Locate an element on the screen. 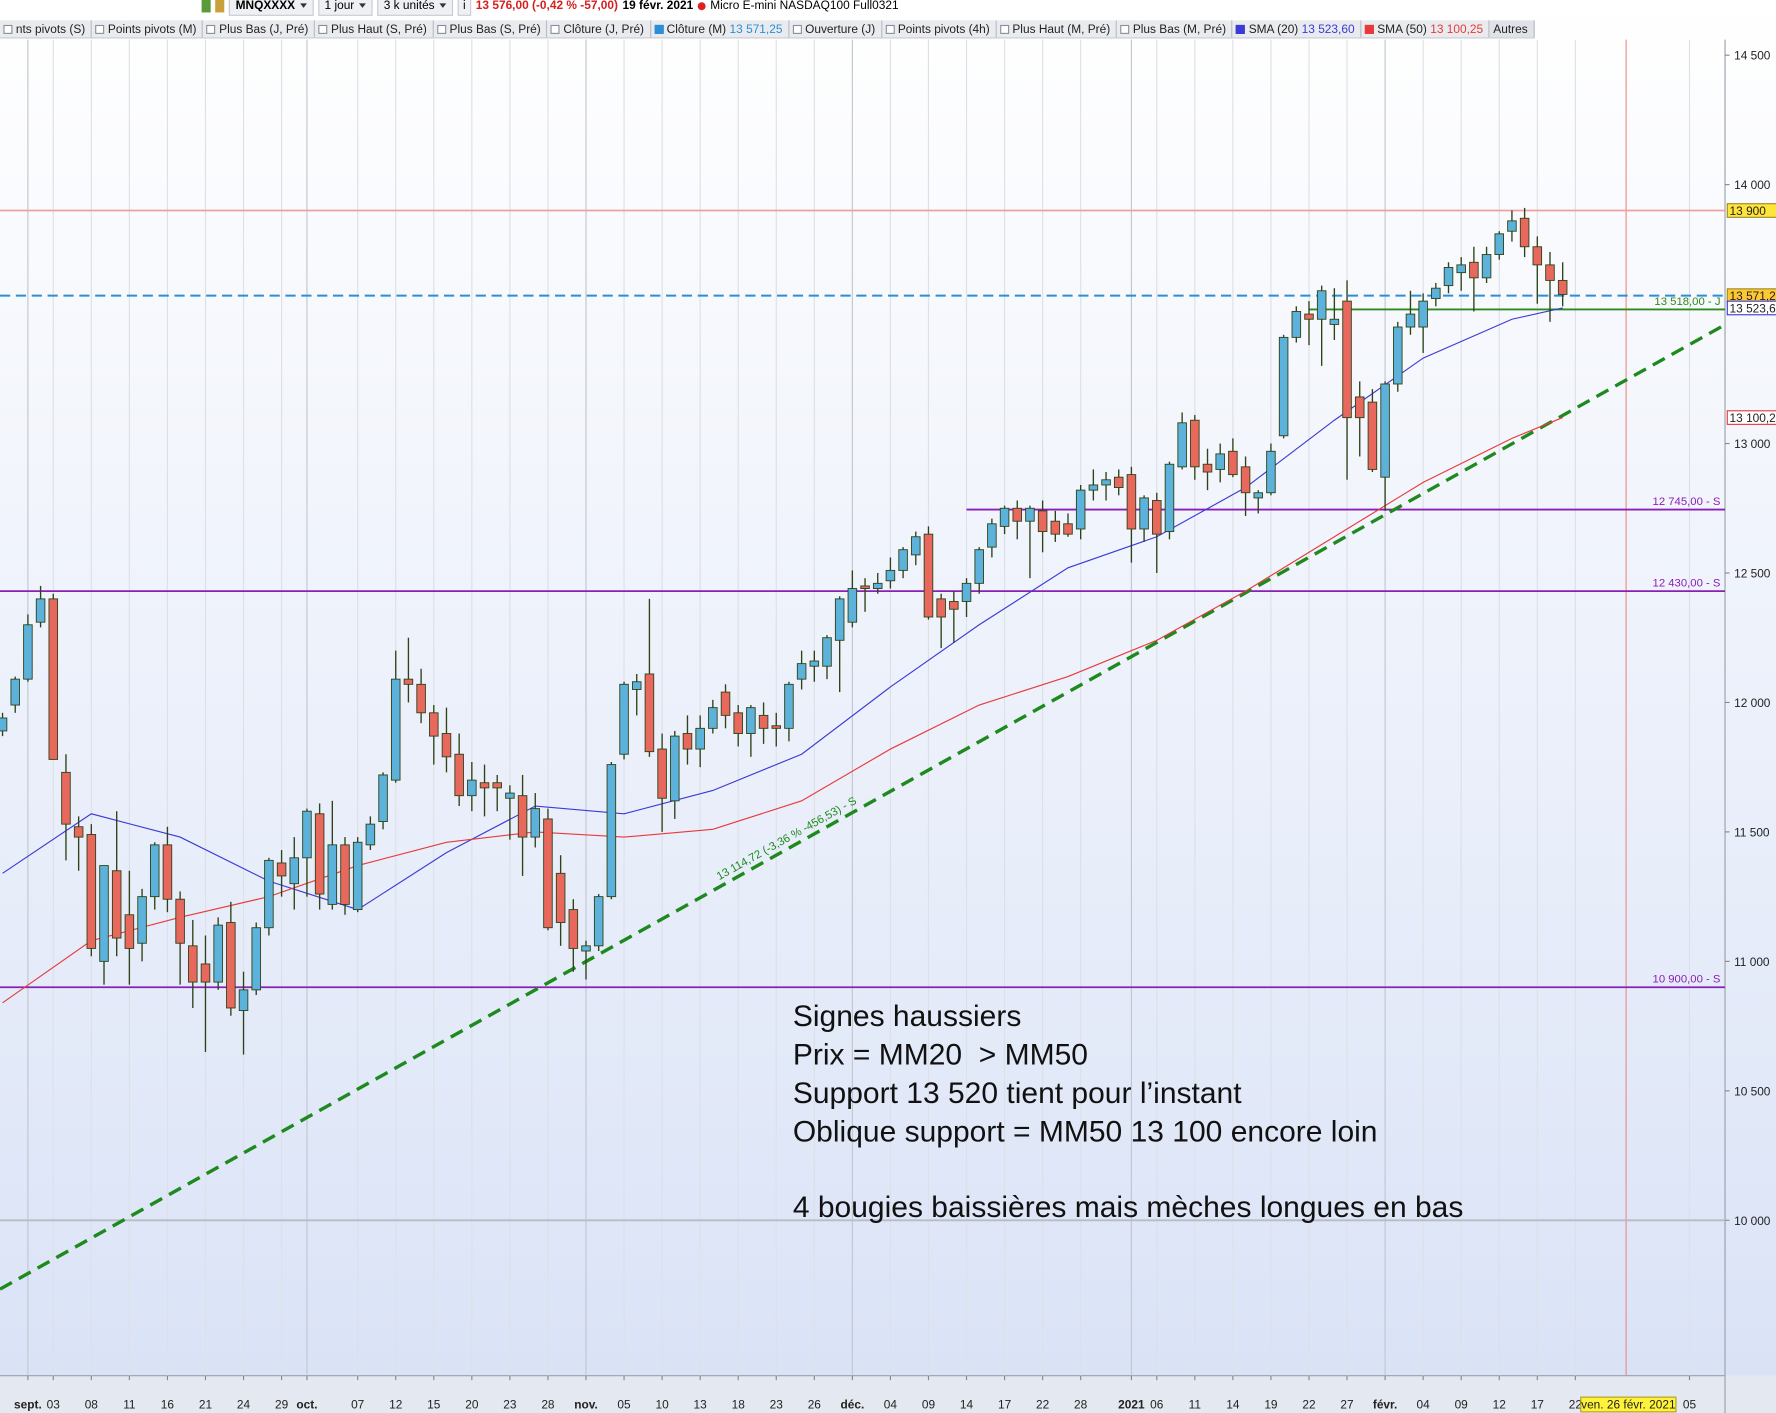  indicator-name: nts pivots (S) is located at coordinates (50, 29).